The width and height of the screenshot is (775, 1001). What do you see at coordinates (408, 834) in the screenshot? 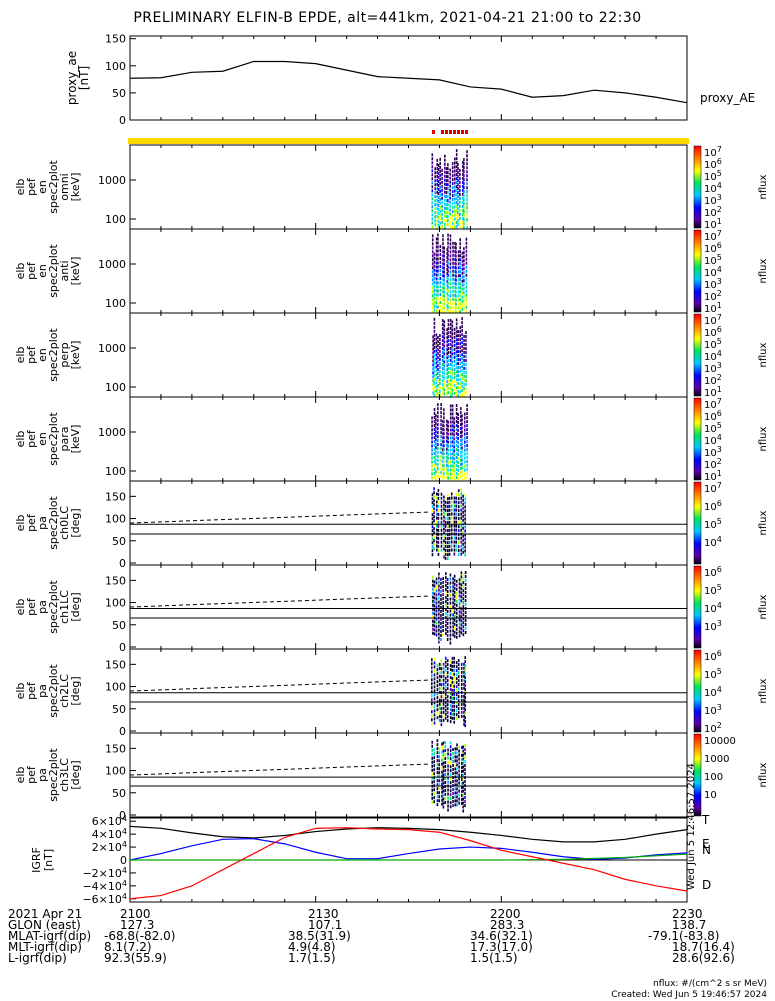
I see `igrf-series-T` at bounding box center [408, 834].